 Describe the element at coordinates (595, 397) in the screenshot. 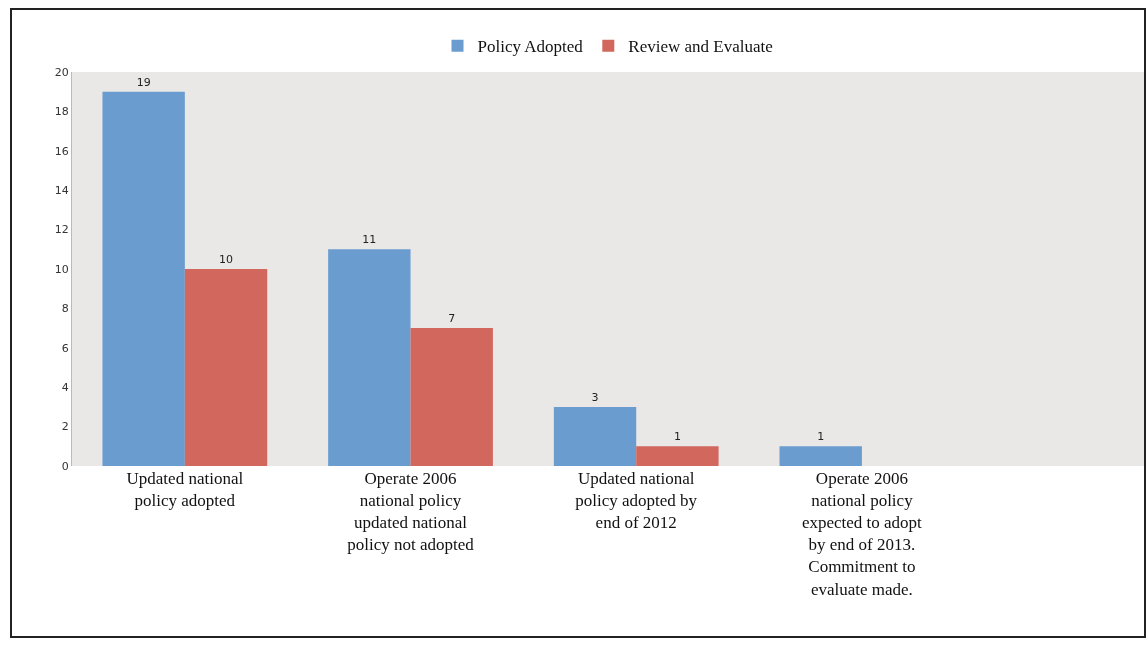

I see `data-label: 3` at that location.